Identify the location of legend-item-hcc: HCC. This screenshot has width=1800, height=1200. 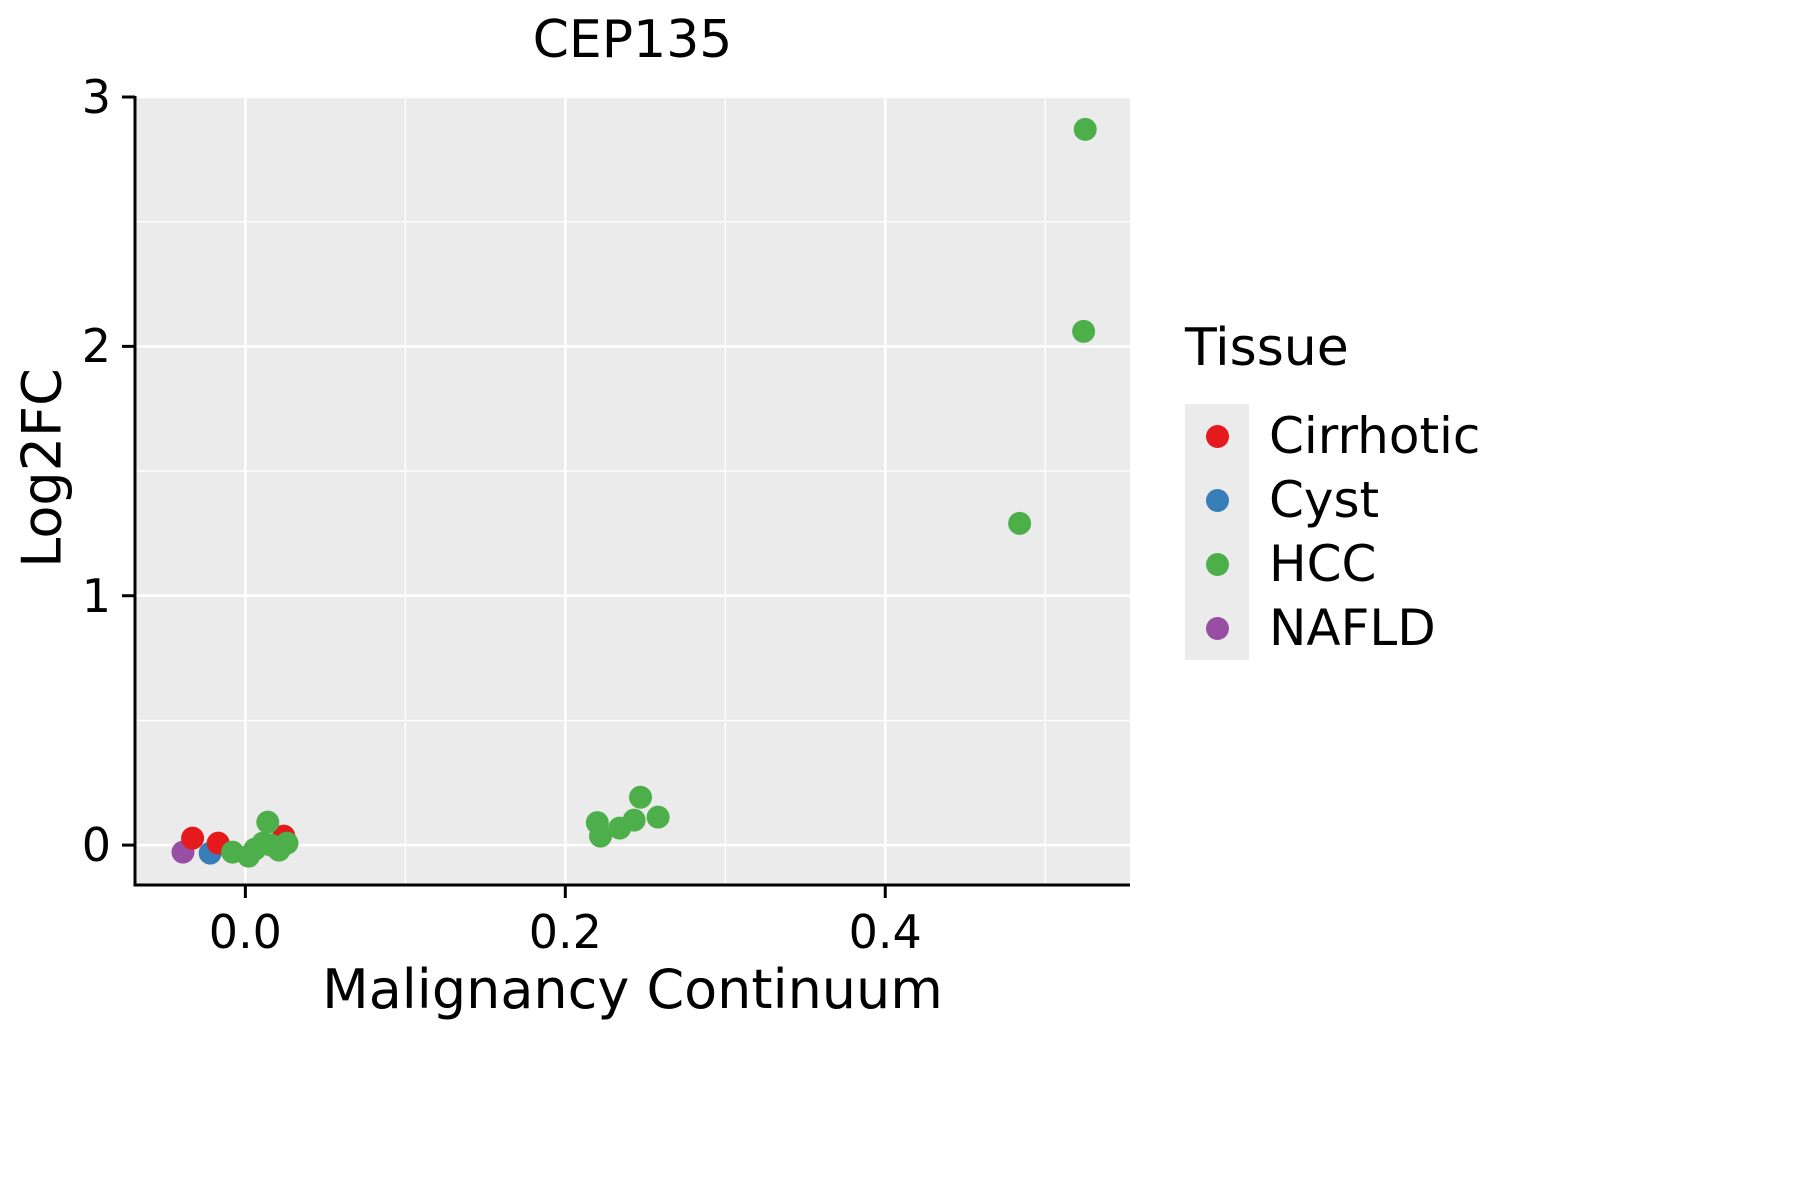
(1332, 564).